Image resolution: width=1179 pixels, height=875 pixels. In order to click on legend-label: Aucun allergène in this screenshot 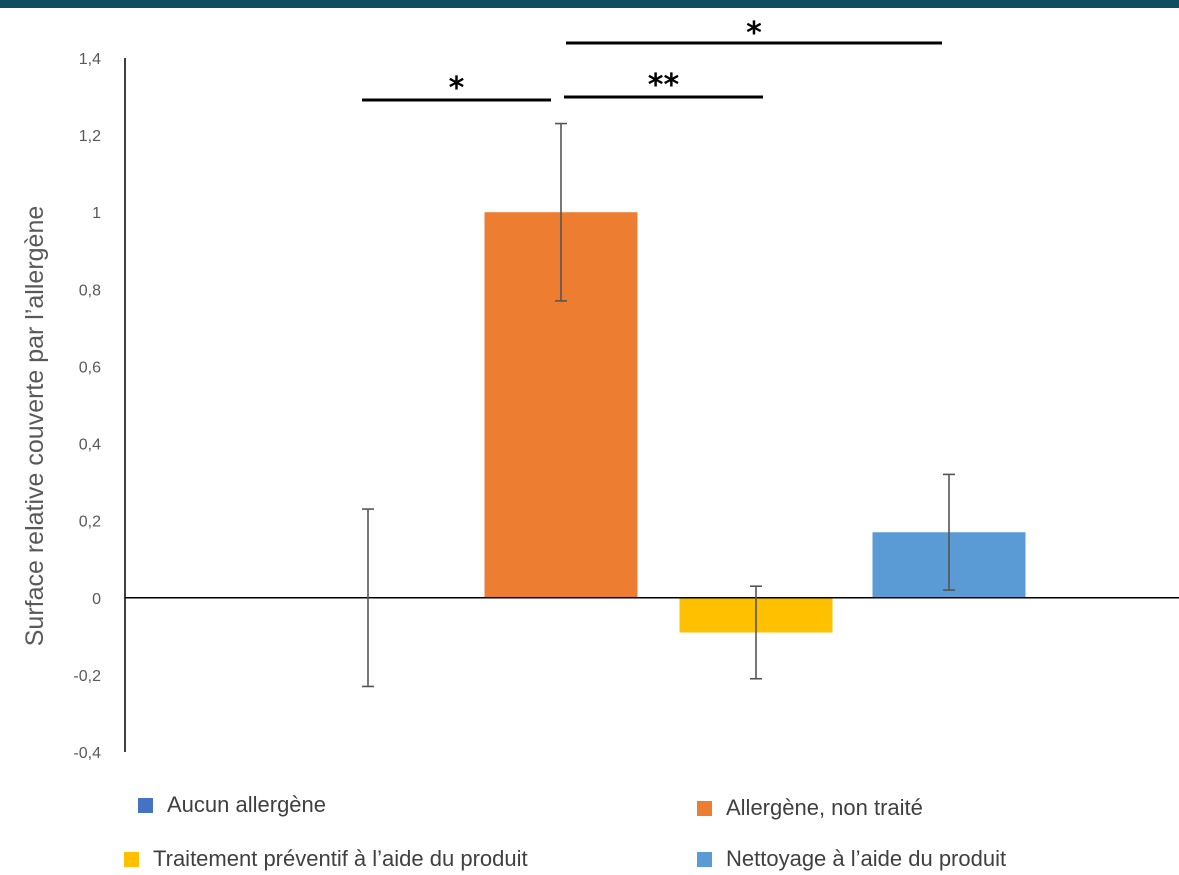, I will do `click(247, 804)`.